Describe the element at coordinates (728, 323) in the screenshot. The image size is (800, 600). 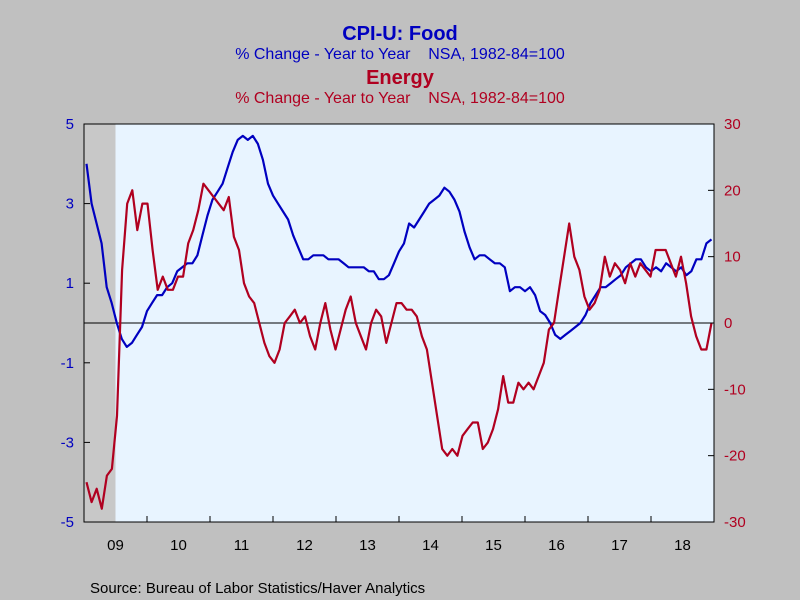
I see `right-tick-label: 0` at that location.